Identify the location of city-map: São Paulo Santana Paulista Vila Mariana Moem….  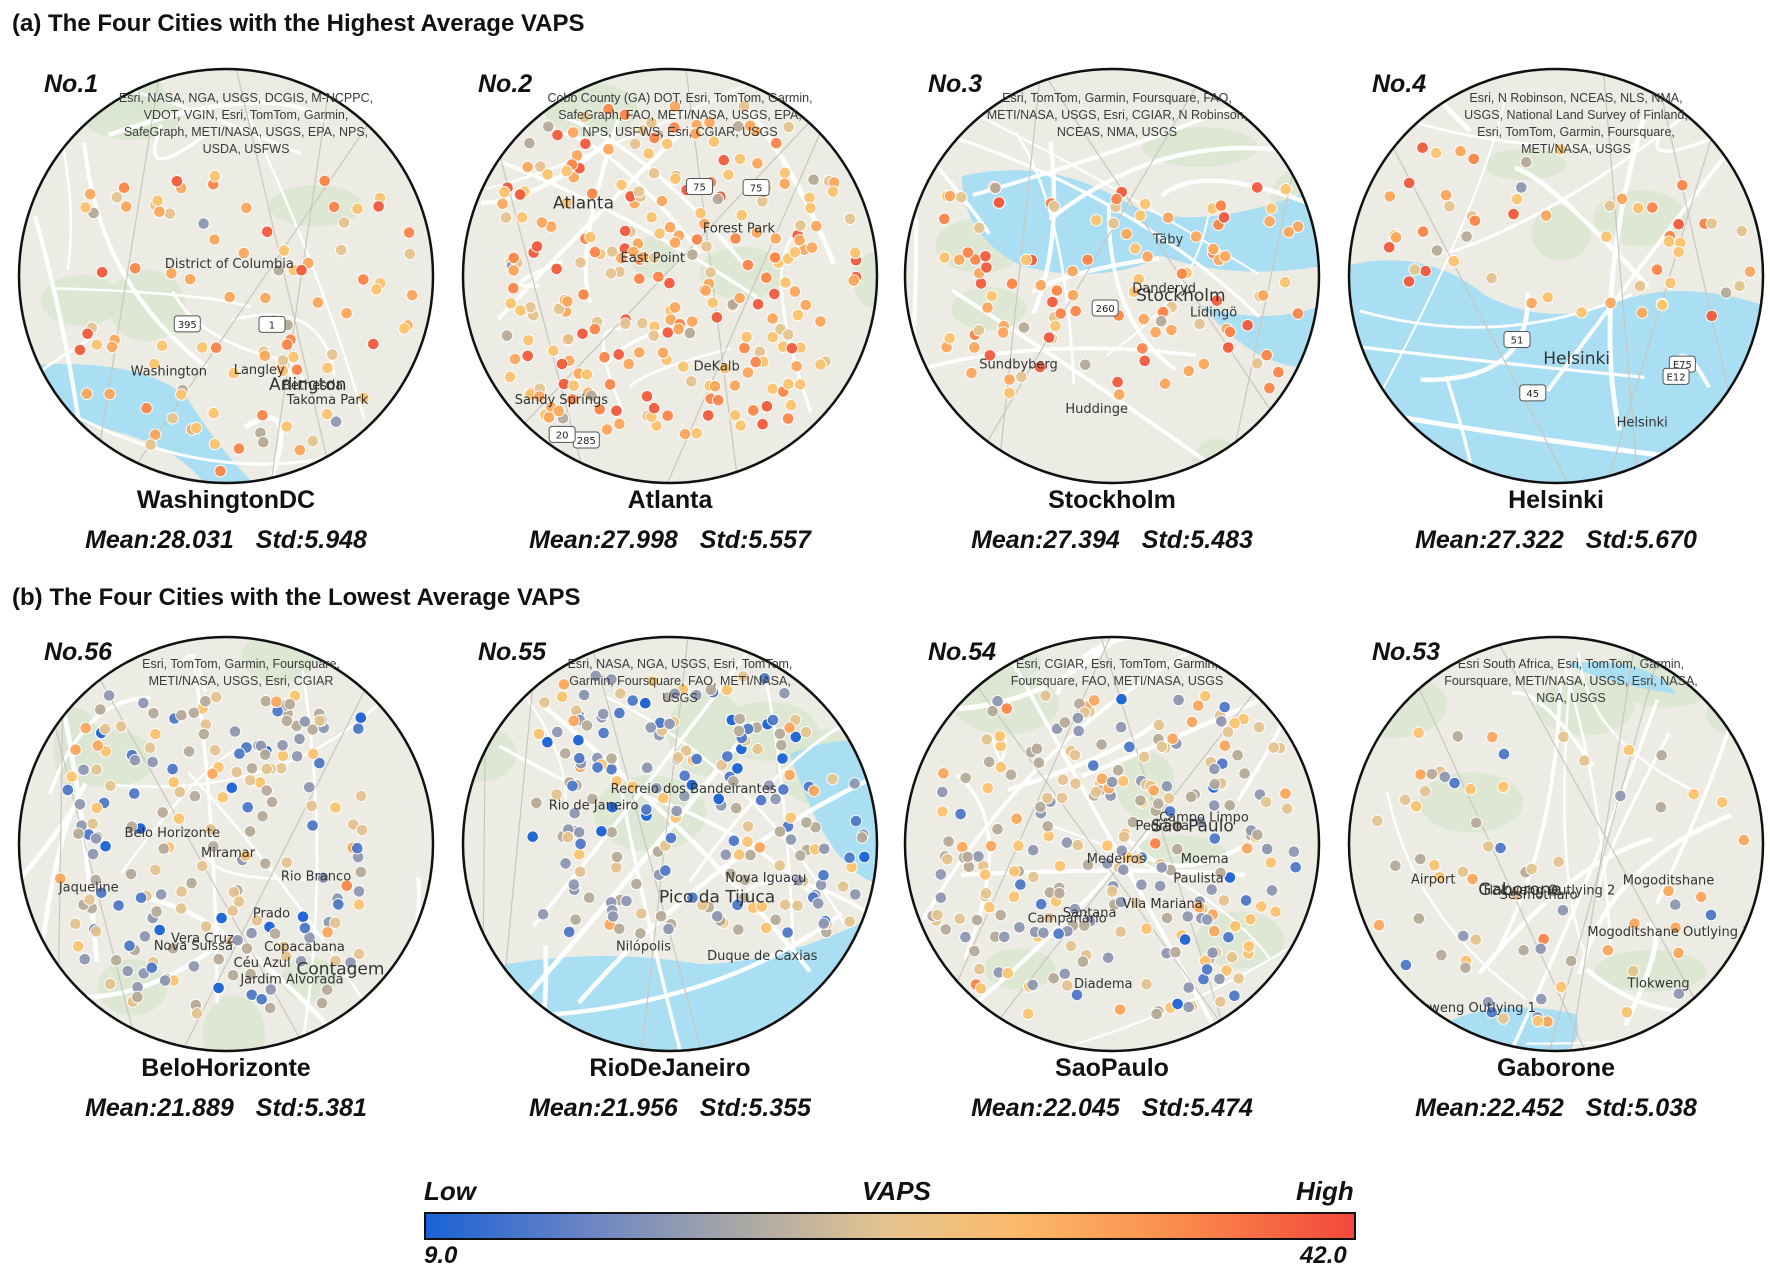
(1112, 844).